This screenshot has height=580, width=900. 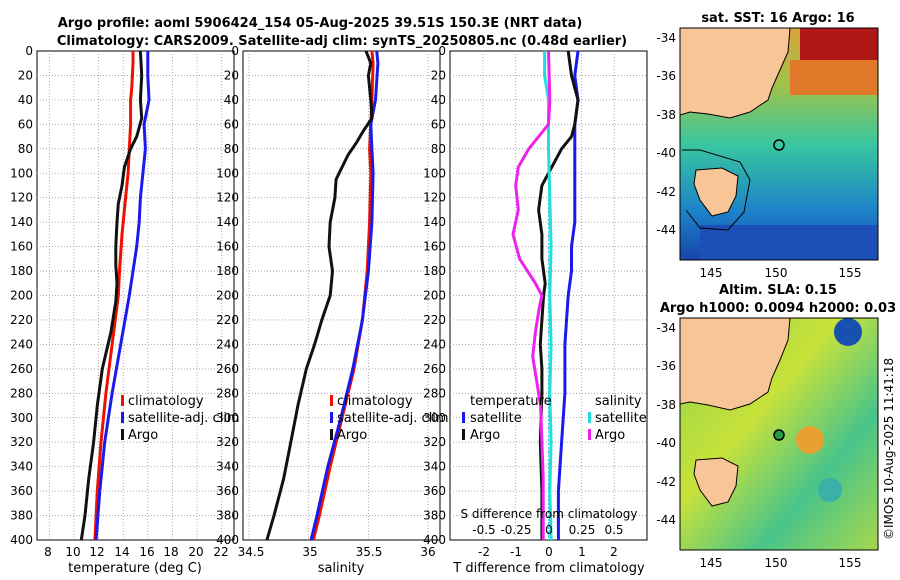 I want to click on legend-label-argo: Argo, so click(x=143, y=435).